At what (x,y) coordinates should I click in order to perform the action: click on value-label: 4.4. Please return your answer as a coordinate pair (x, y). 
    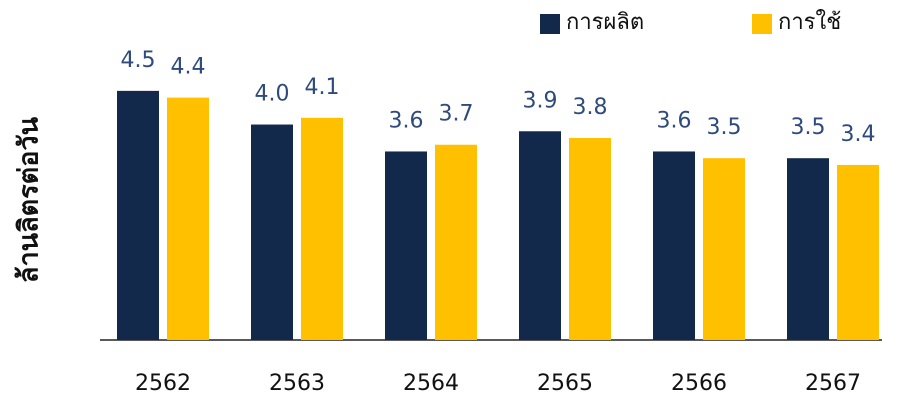
    Looking at the image, I should click on (188, 67).